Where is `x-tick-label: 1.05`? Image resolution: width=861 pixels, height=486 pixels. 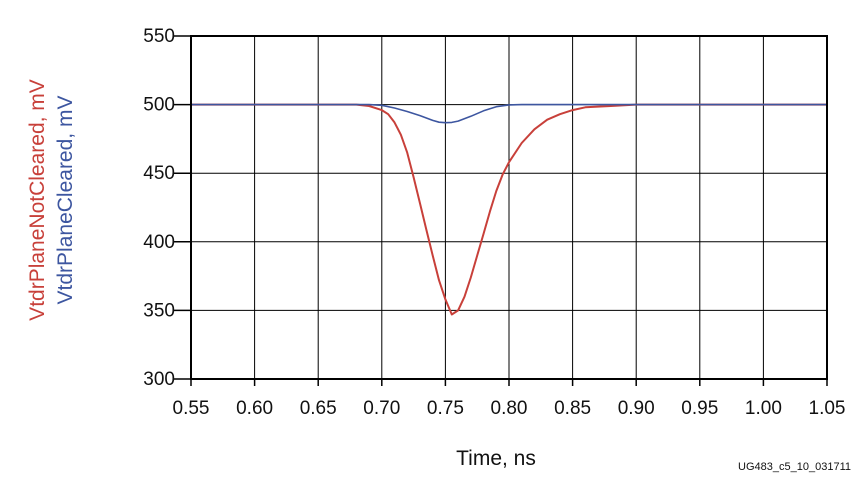
x-tick-label: 1.05 is located at coordinates (827, 408).